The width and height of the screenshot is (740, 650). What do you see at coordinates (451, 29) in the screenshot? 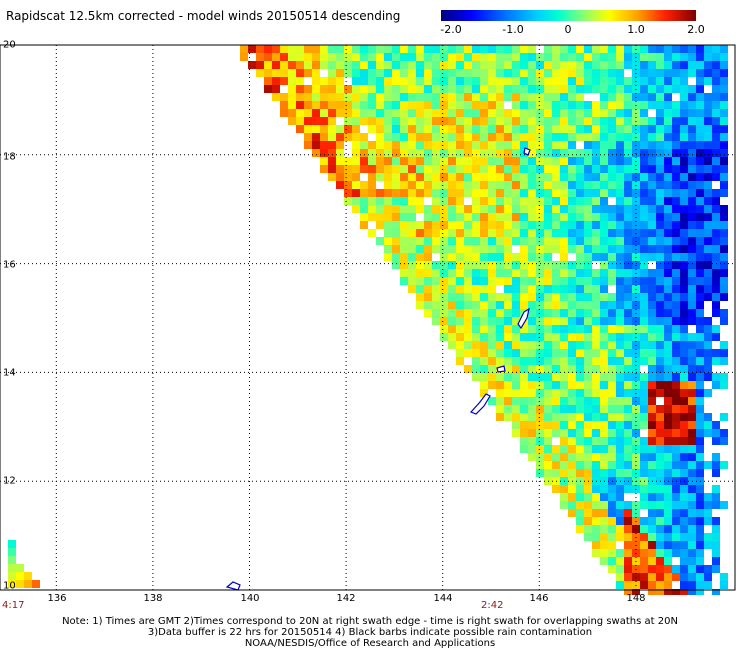
I see `colorbar-label-min: -2.0` at bounding box center [451, 29].